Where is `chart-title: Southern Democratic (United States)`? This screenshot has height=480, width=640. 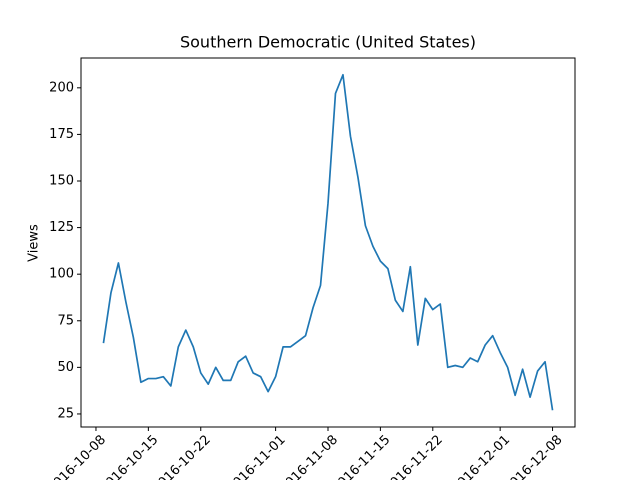 chart-title: Southern Democratic (United States) is located at coordinates (328, 42).